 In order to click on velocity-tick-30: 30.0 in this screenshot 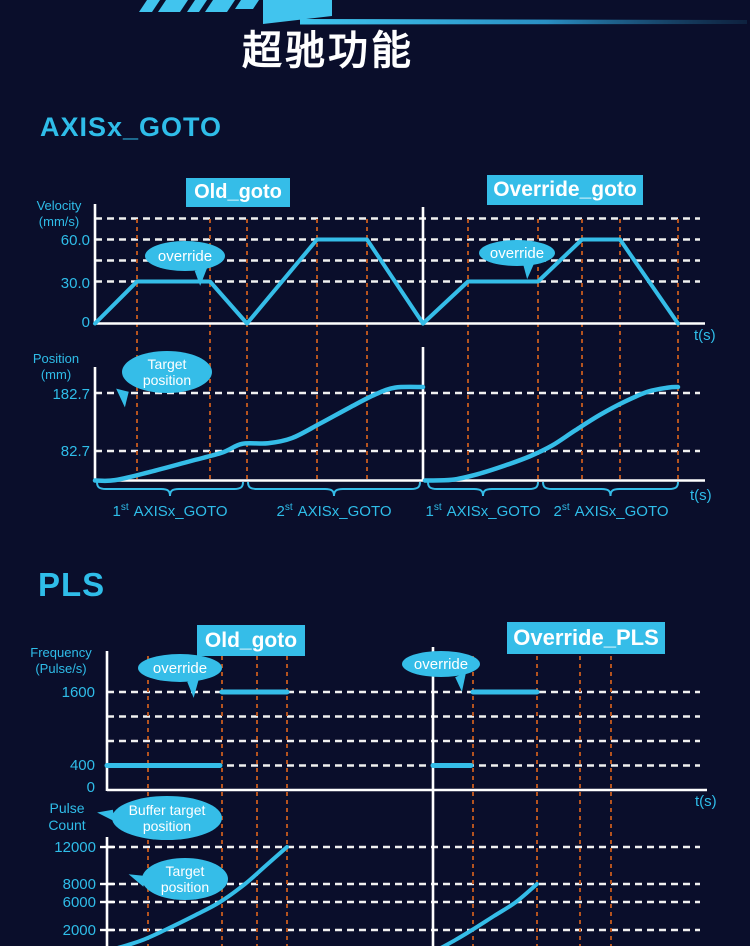, I will do `click(75, 283)`.